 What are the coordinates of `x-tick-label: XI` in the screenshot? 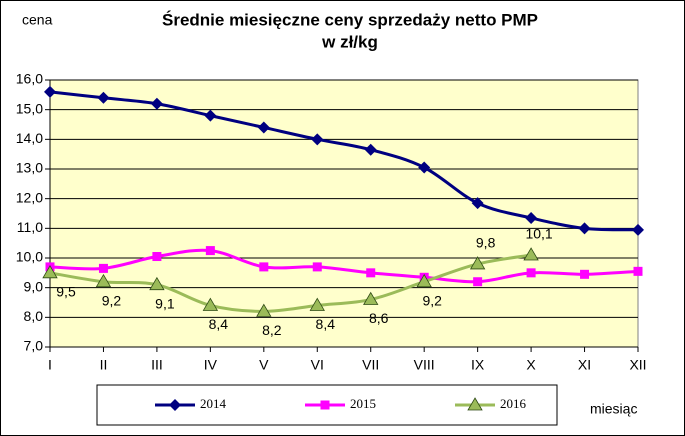 It's located at (584, 365).